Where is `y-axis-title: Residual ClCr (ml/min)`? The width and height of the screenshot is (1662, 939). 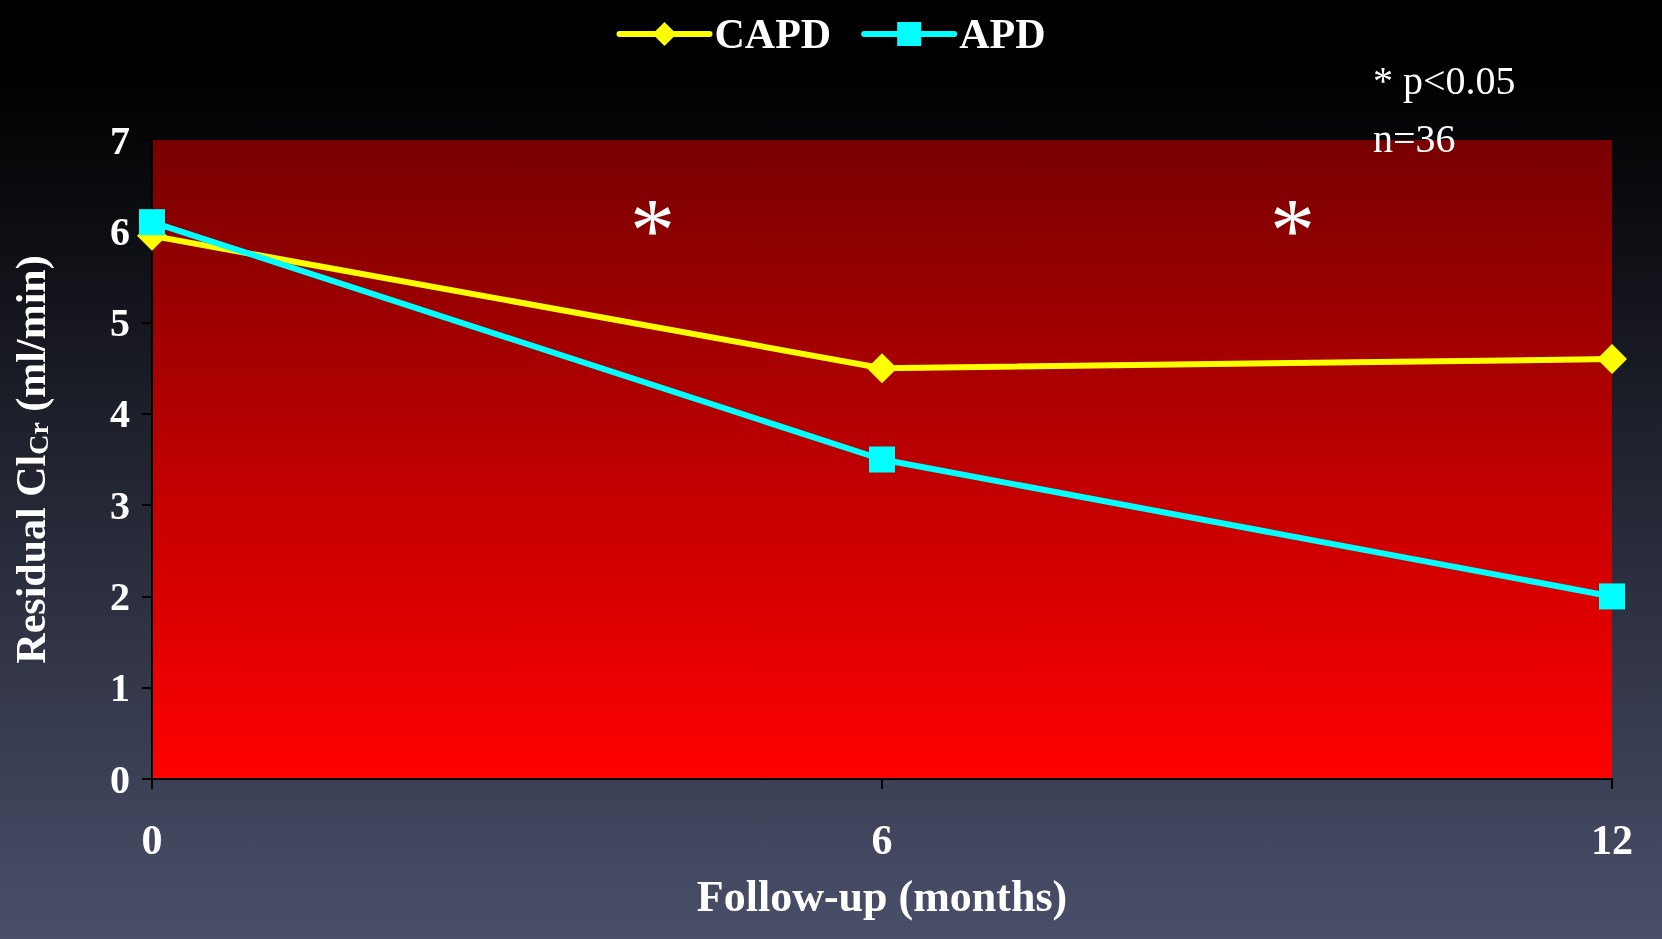 y-axis-title: Residual ClCr (ml/min) is located at coordinates (31, 459).